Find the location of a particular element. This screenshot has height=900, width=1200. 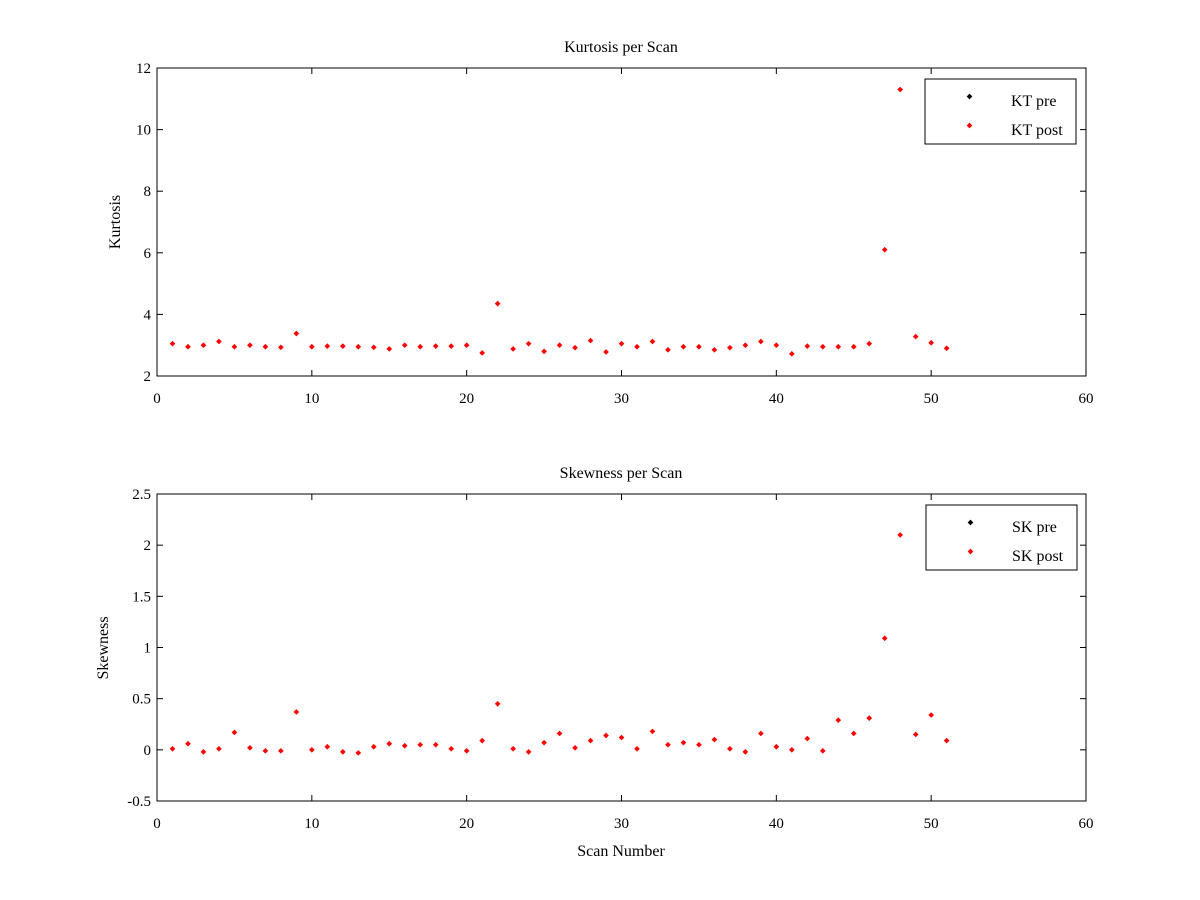

kurtosis-legend-marker-pre is located at coordinates (969, 96).